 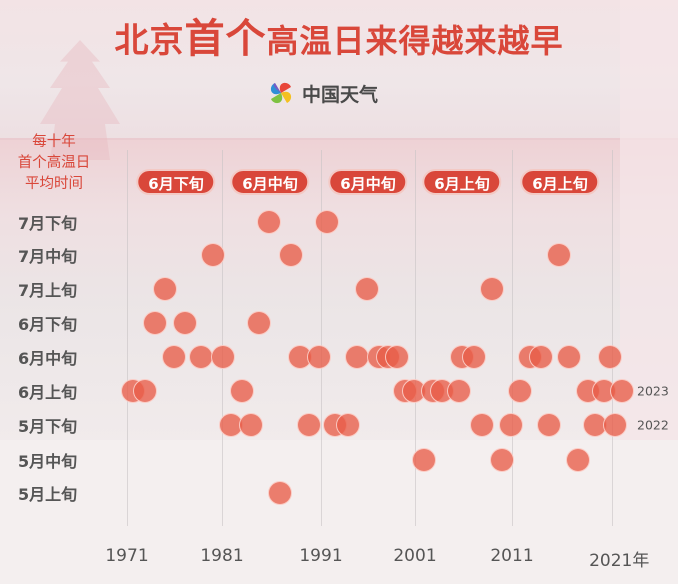 I want to click on title-part-2: 首个, so click(x=225, y=39).